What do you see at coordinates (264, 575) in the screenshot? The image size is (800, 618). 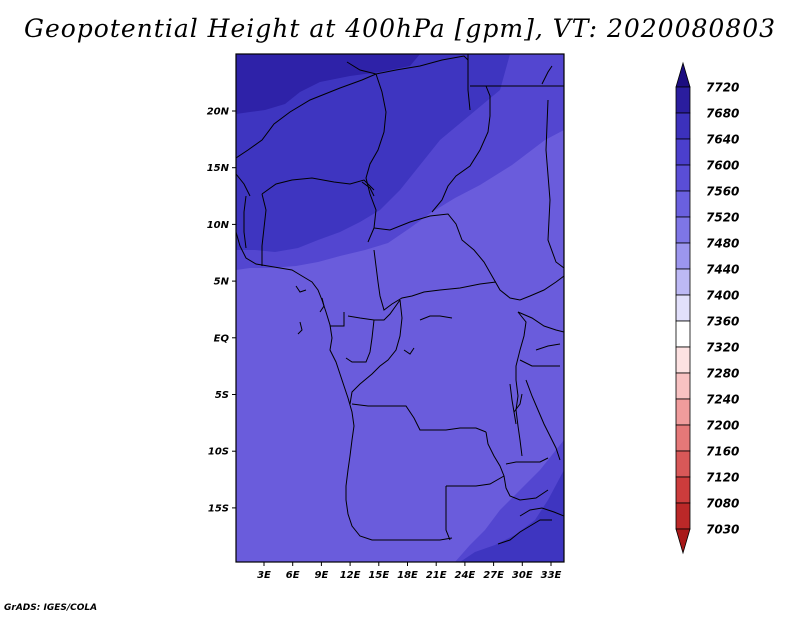 I see `lon-label: 3E` at bounding box center [264, 575].